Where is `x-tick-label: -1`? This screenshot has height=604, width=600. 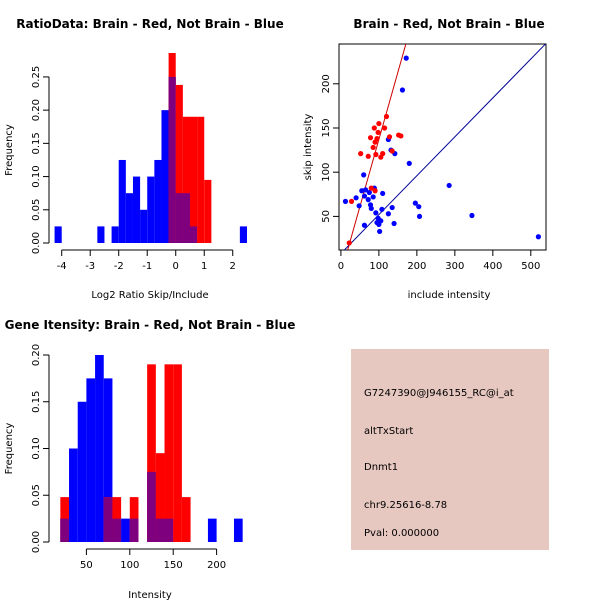 x-tick-label: -1 is located at coordinates (147, 266).